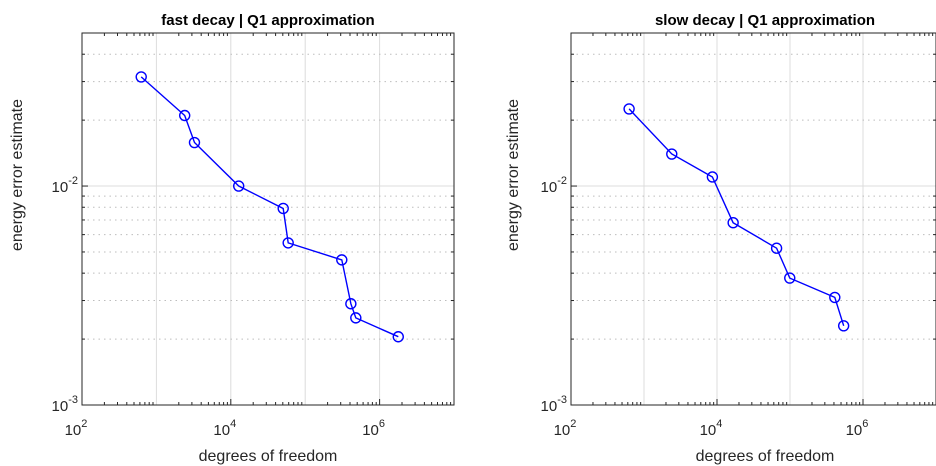 This screenshot has height=466, width=936. What do you see at coordinates (267, 20) in the screenshot?
I see `chart-title: fast decay | Q1 approximation` at bounding box center [267, 20].